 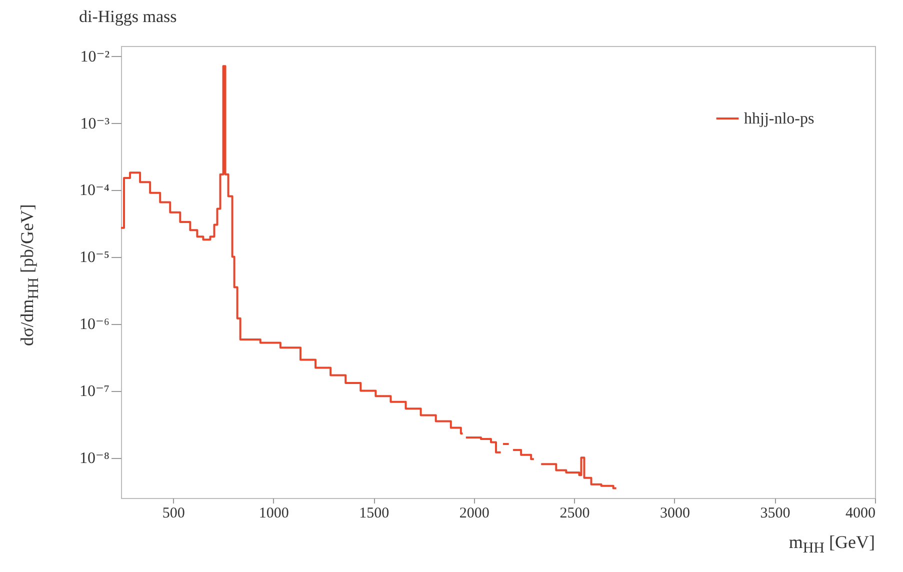 I want to click on x-tick-label: 3500, so click(x=775, y=514).